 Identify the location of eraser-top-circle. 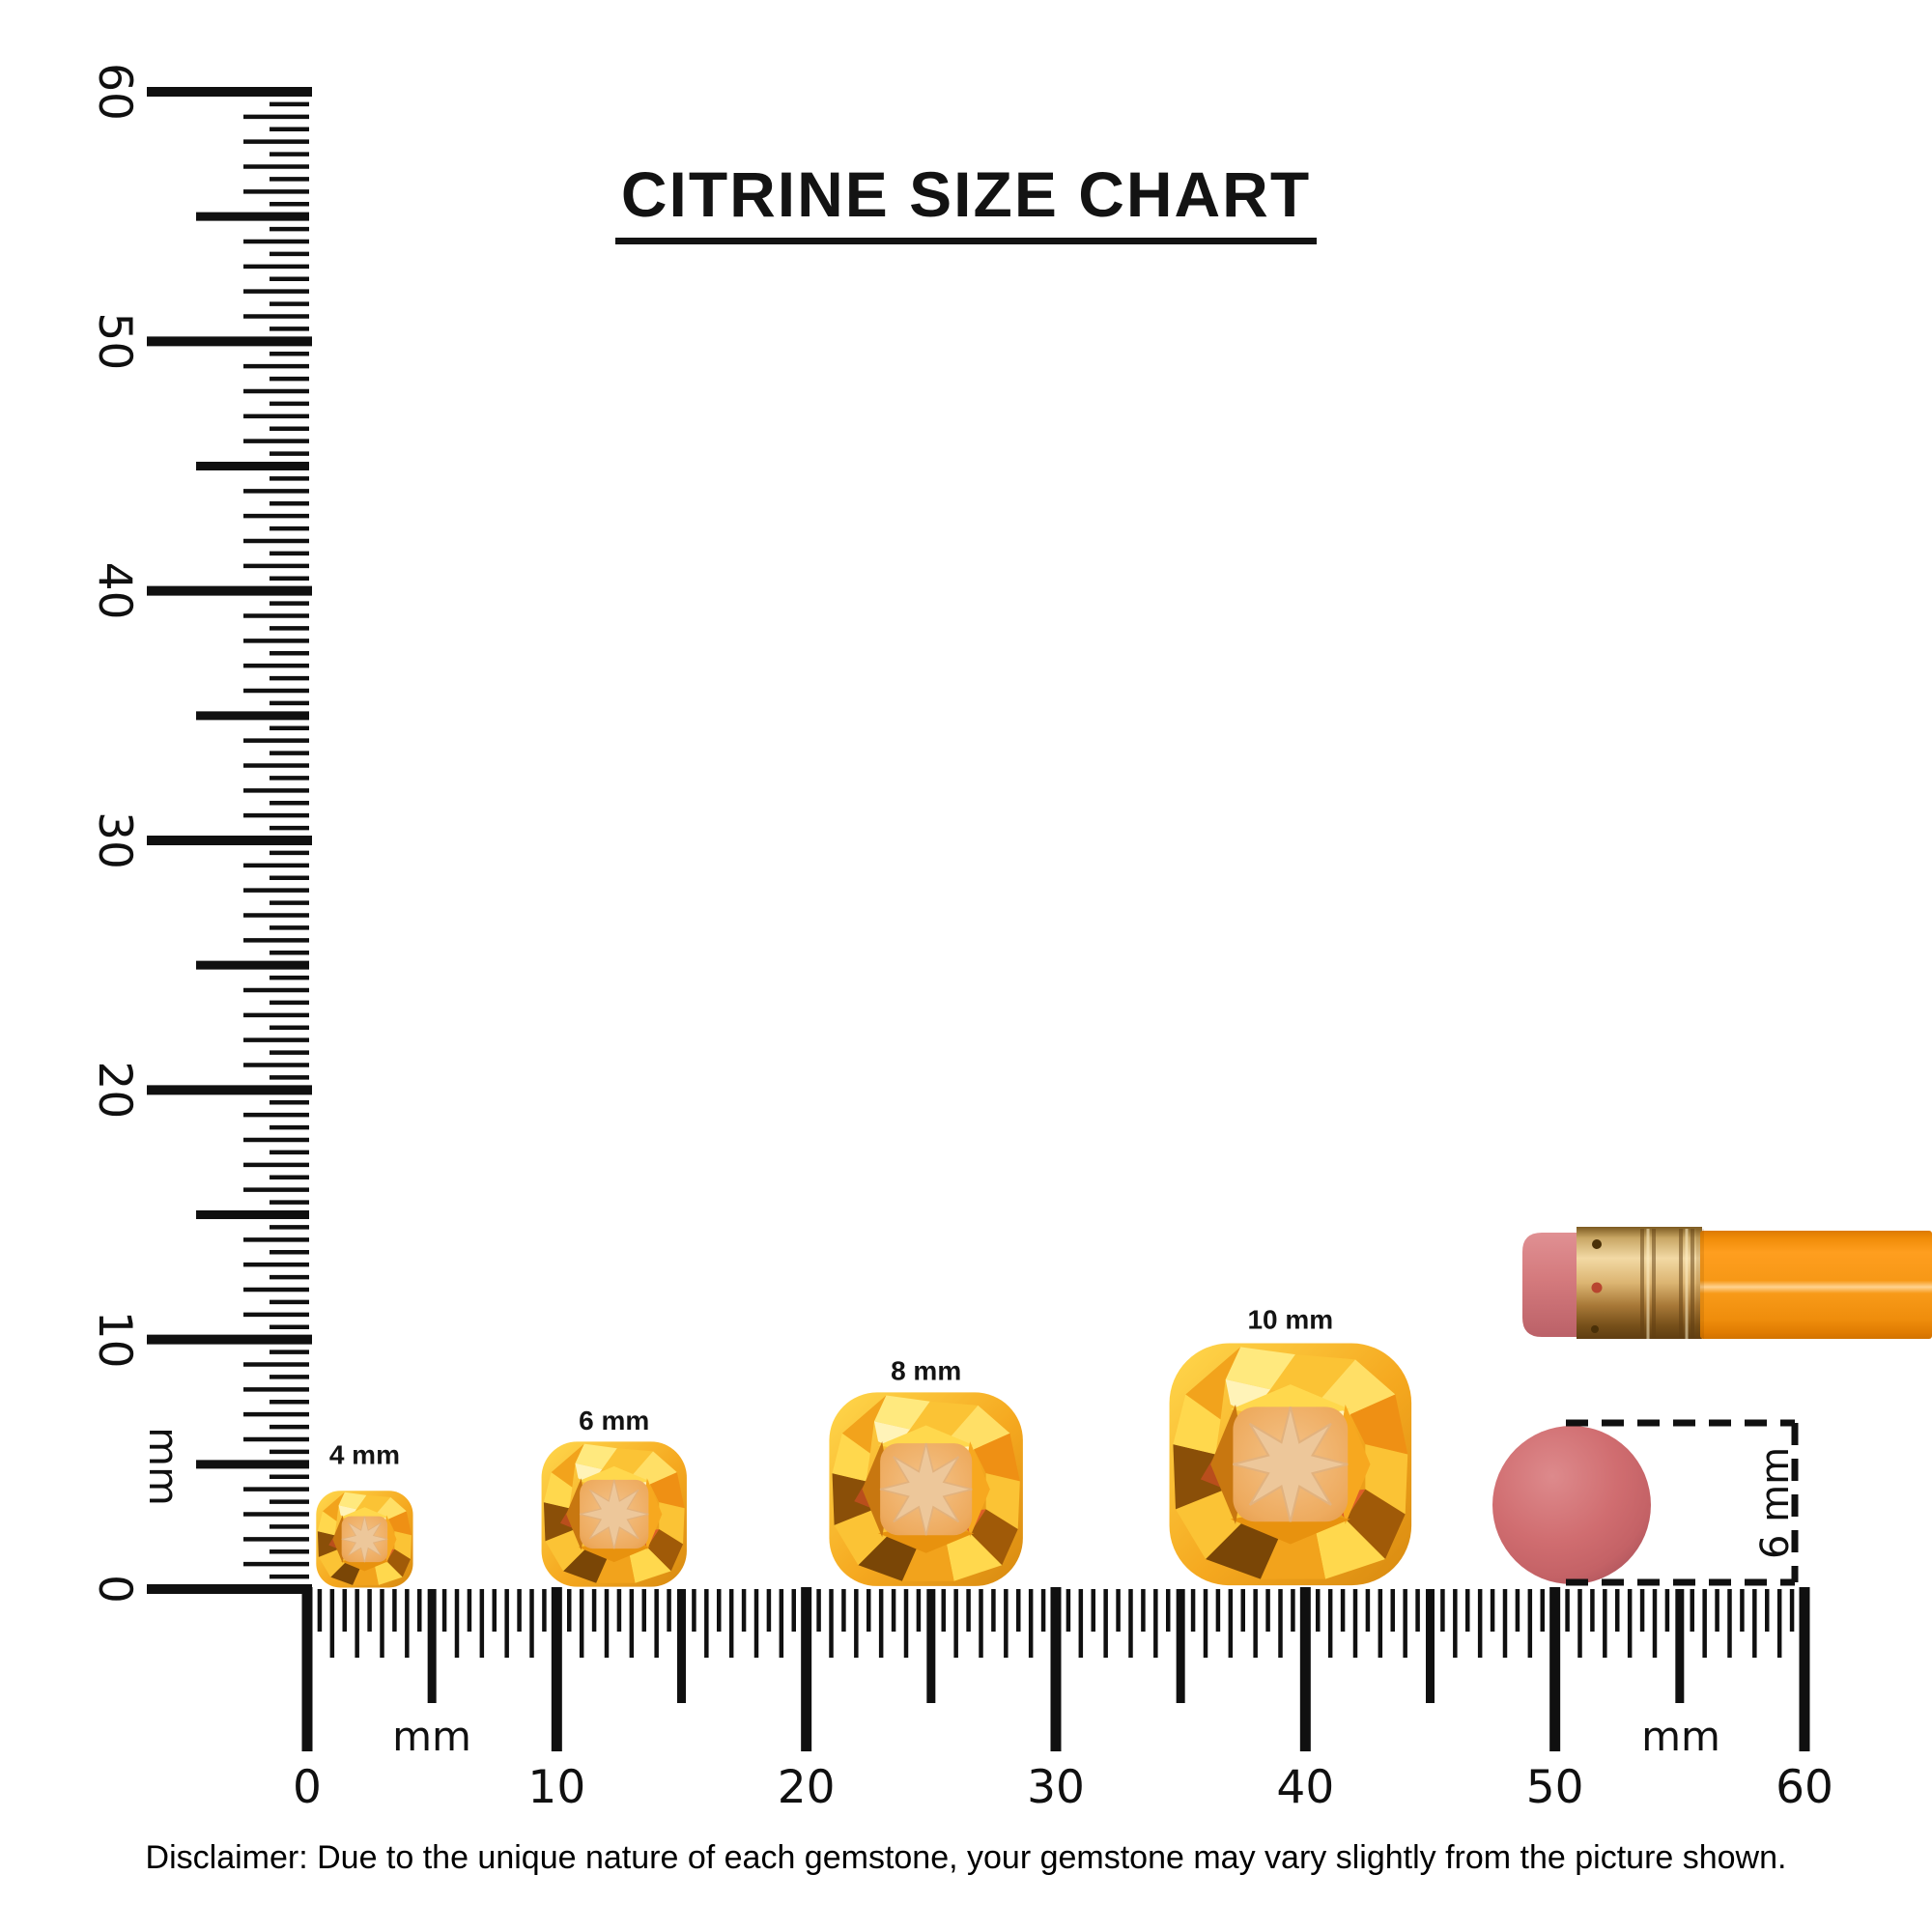
(1571, 1505).